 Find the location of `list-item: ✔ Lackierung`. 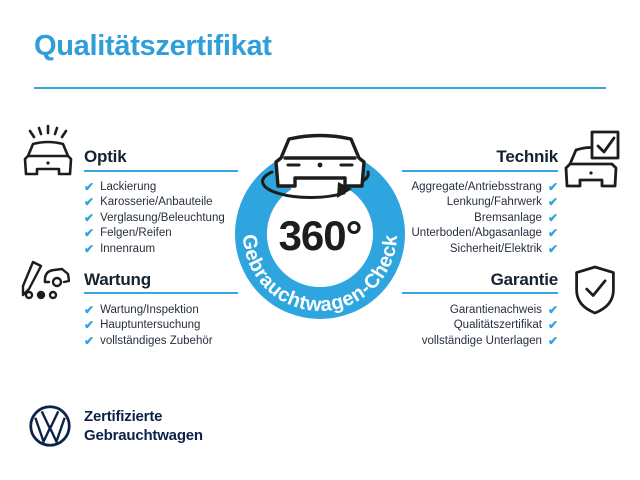

list-item: ✔ Lackierung is located at coordinates (120, 186).